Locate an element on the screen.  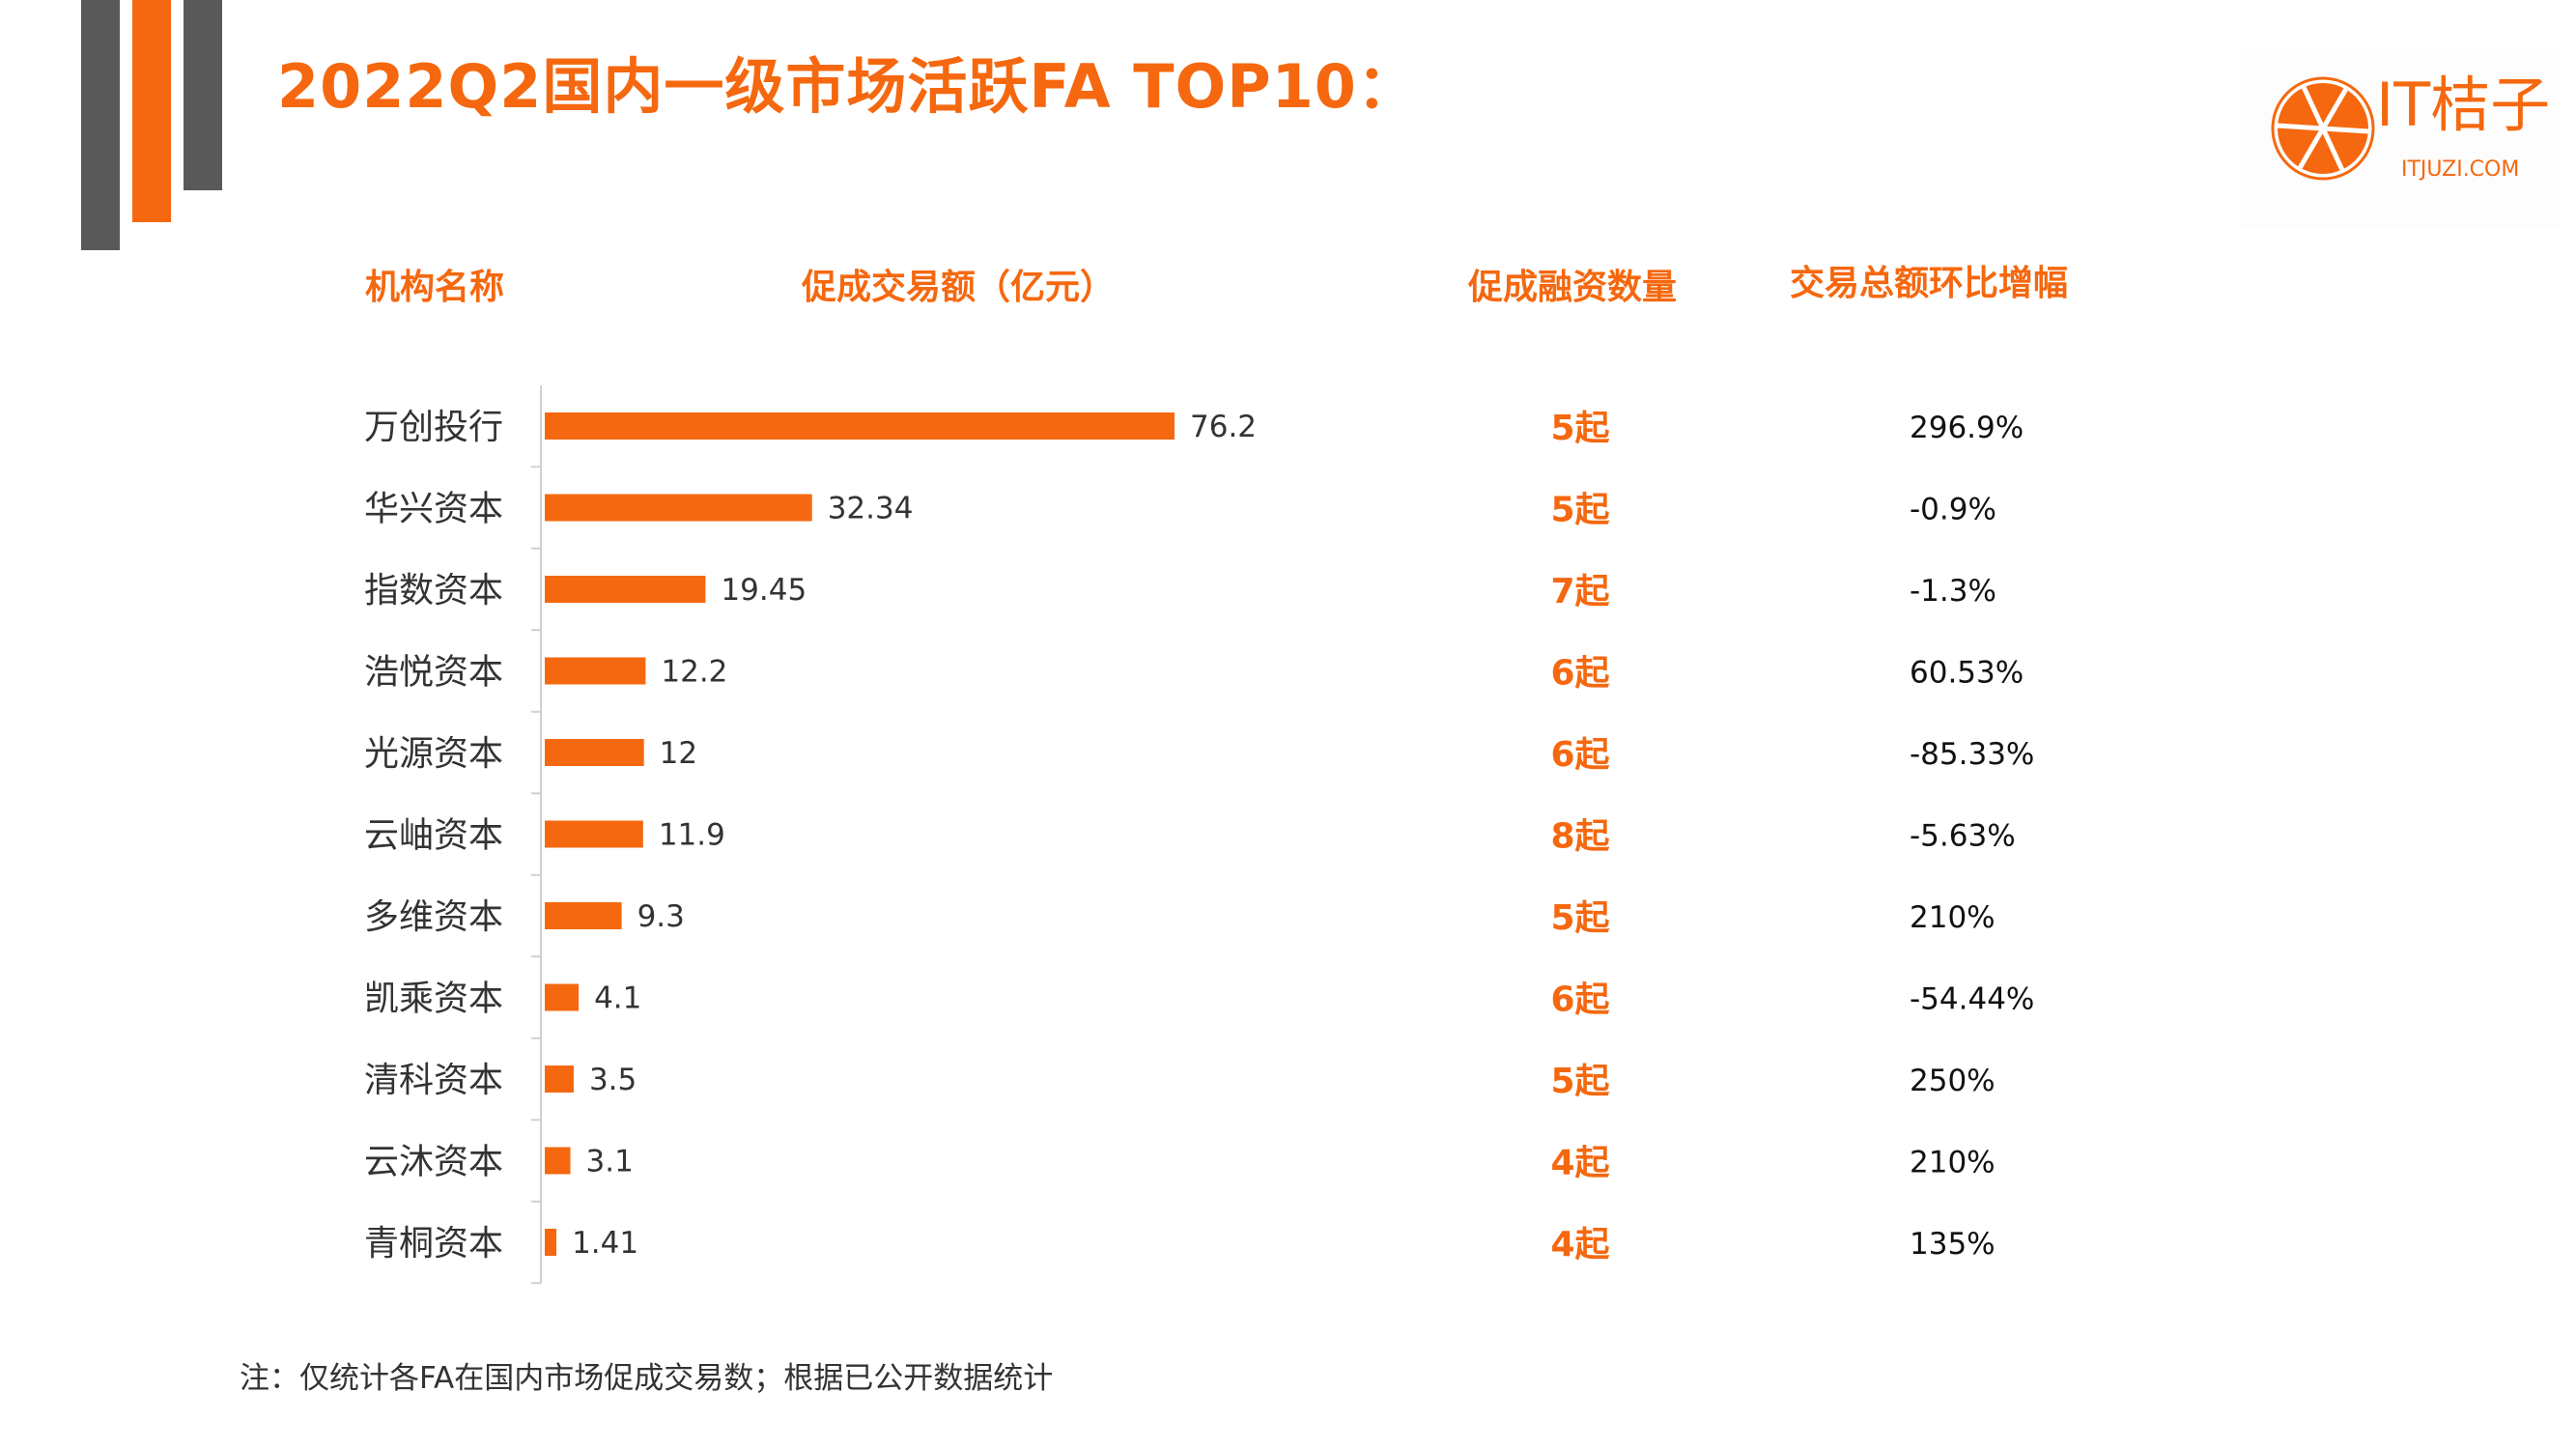
growth-rate: -5.63% is located at coordinates (1963, 836).